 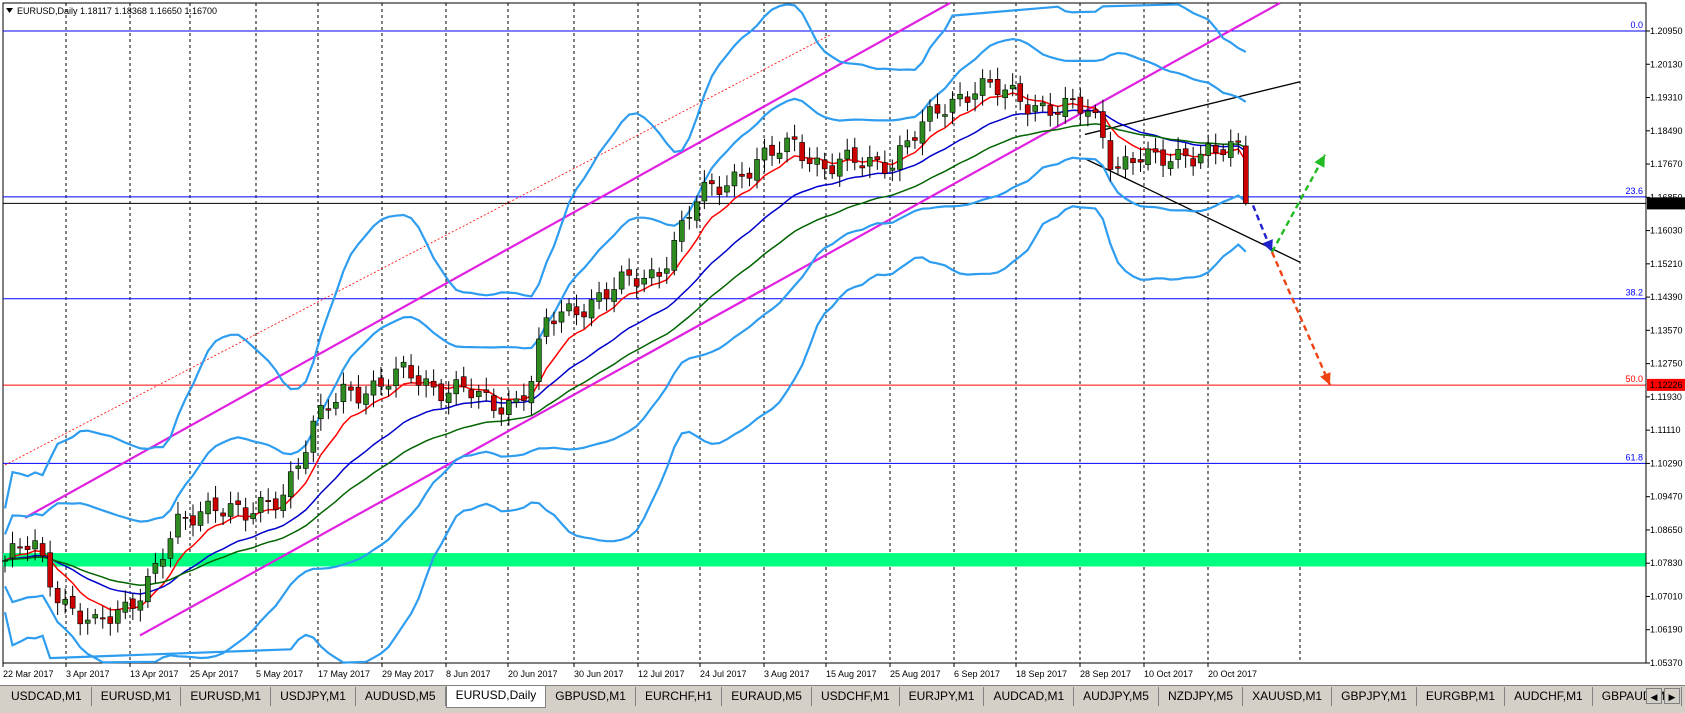 I want to click on price-tick-label: 1.17670, so click(x=1666, y=164).